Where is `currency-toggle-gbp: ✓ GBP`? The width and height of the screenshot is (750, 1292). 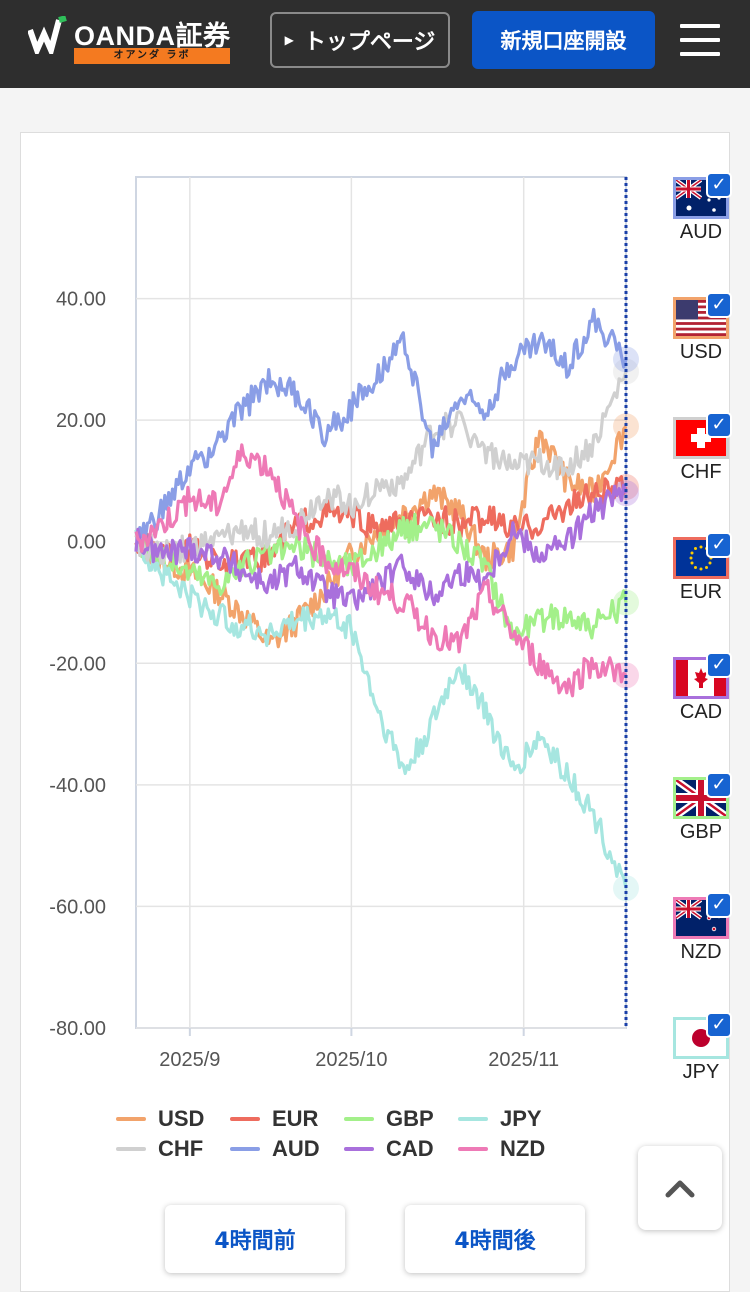
currency-toggle-gbp: ✓ GBP is located at coordinates (702, 812).